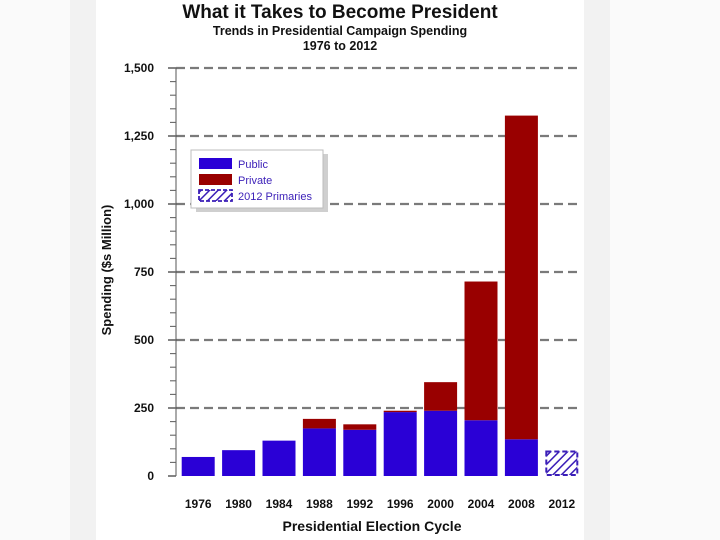 Image resolution: width=720 pixels, height=540 pixels. Describe the element at coordinates (360, 427) in the screenshot. I see `bar-private-1992` at that location.